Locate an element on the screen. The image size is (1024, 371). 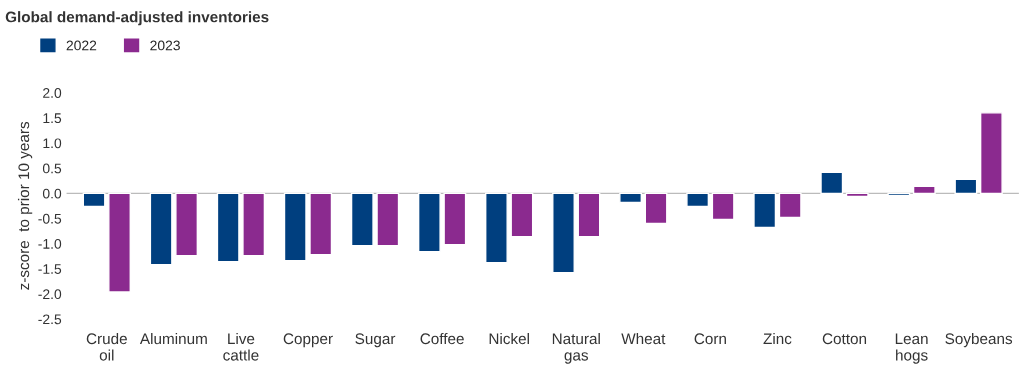
x-tick-label: Aluminum is located at coordinates (173, 338).